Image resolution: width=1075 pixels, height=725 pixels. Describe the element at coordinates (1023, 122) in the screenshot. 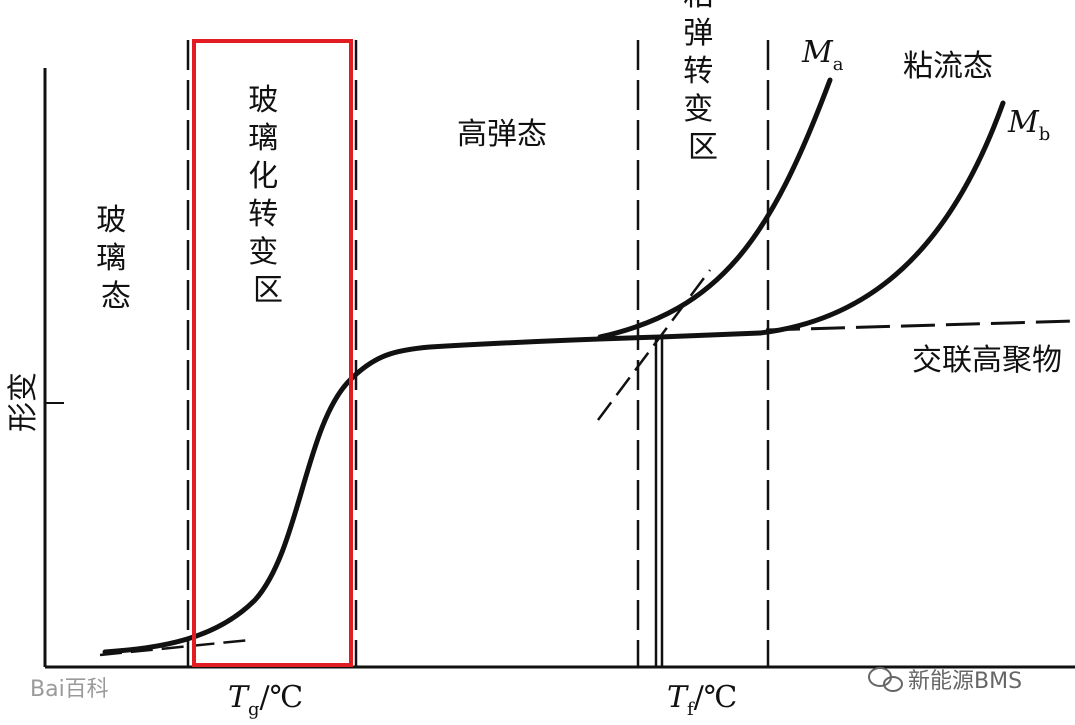

I see `series-mb-main: M` at that location.